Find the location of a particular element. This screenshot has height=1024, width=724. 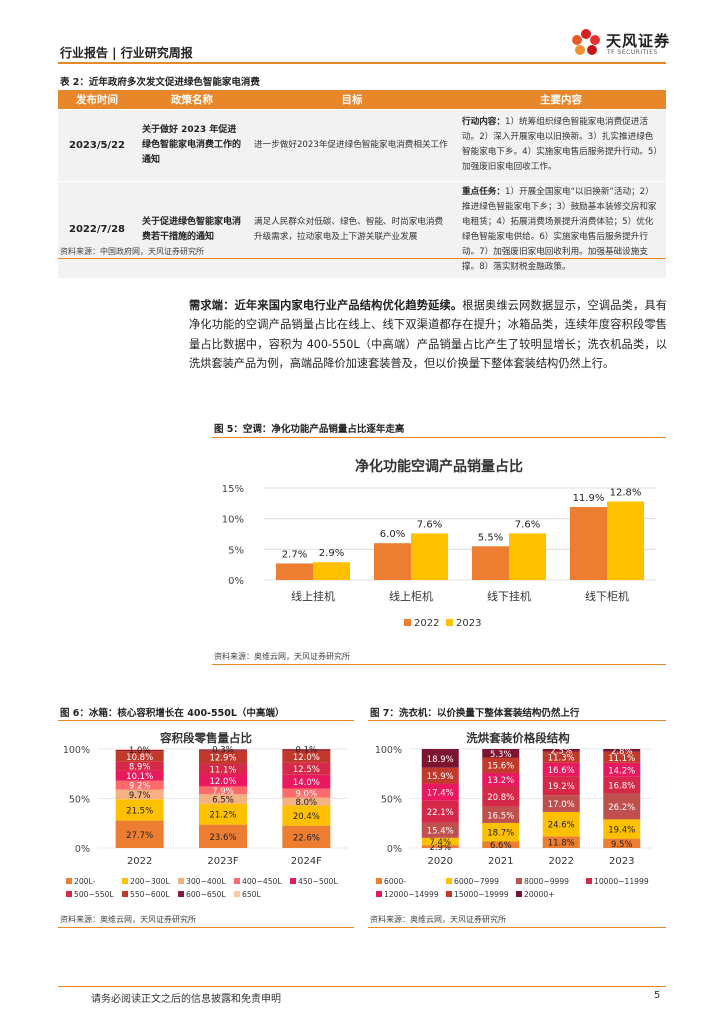

y-tick-label: 100% is located at coordinates (388, 750).